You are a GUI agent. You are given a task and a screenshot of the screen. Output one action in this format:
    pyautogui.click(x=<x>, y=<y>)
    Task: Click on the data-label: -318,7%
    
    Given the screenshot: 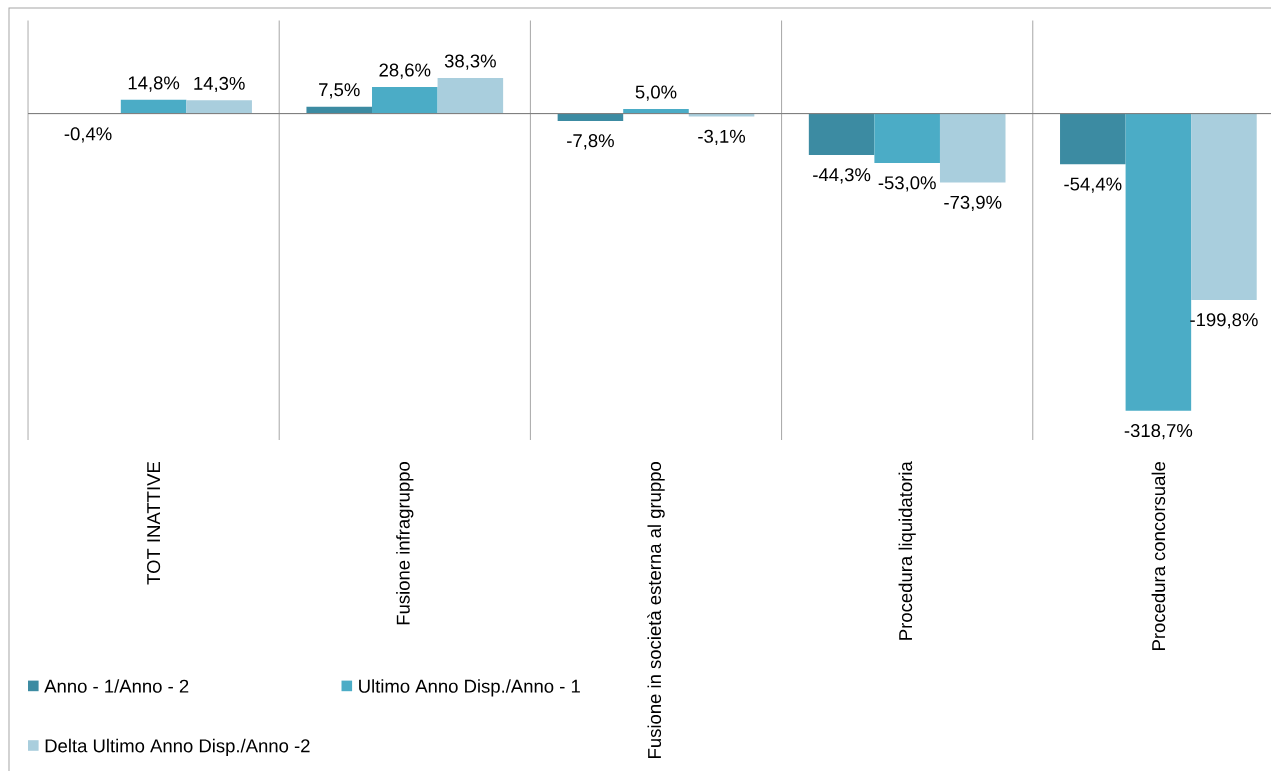 What is the action you would take?
    pyautogui.click(x=1158, y=432)
    